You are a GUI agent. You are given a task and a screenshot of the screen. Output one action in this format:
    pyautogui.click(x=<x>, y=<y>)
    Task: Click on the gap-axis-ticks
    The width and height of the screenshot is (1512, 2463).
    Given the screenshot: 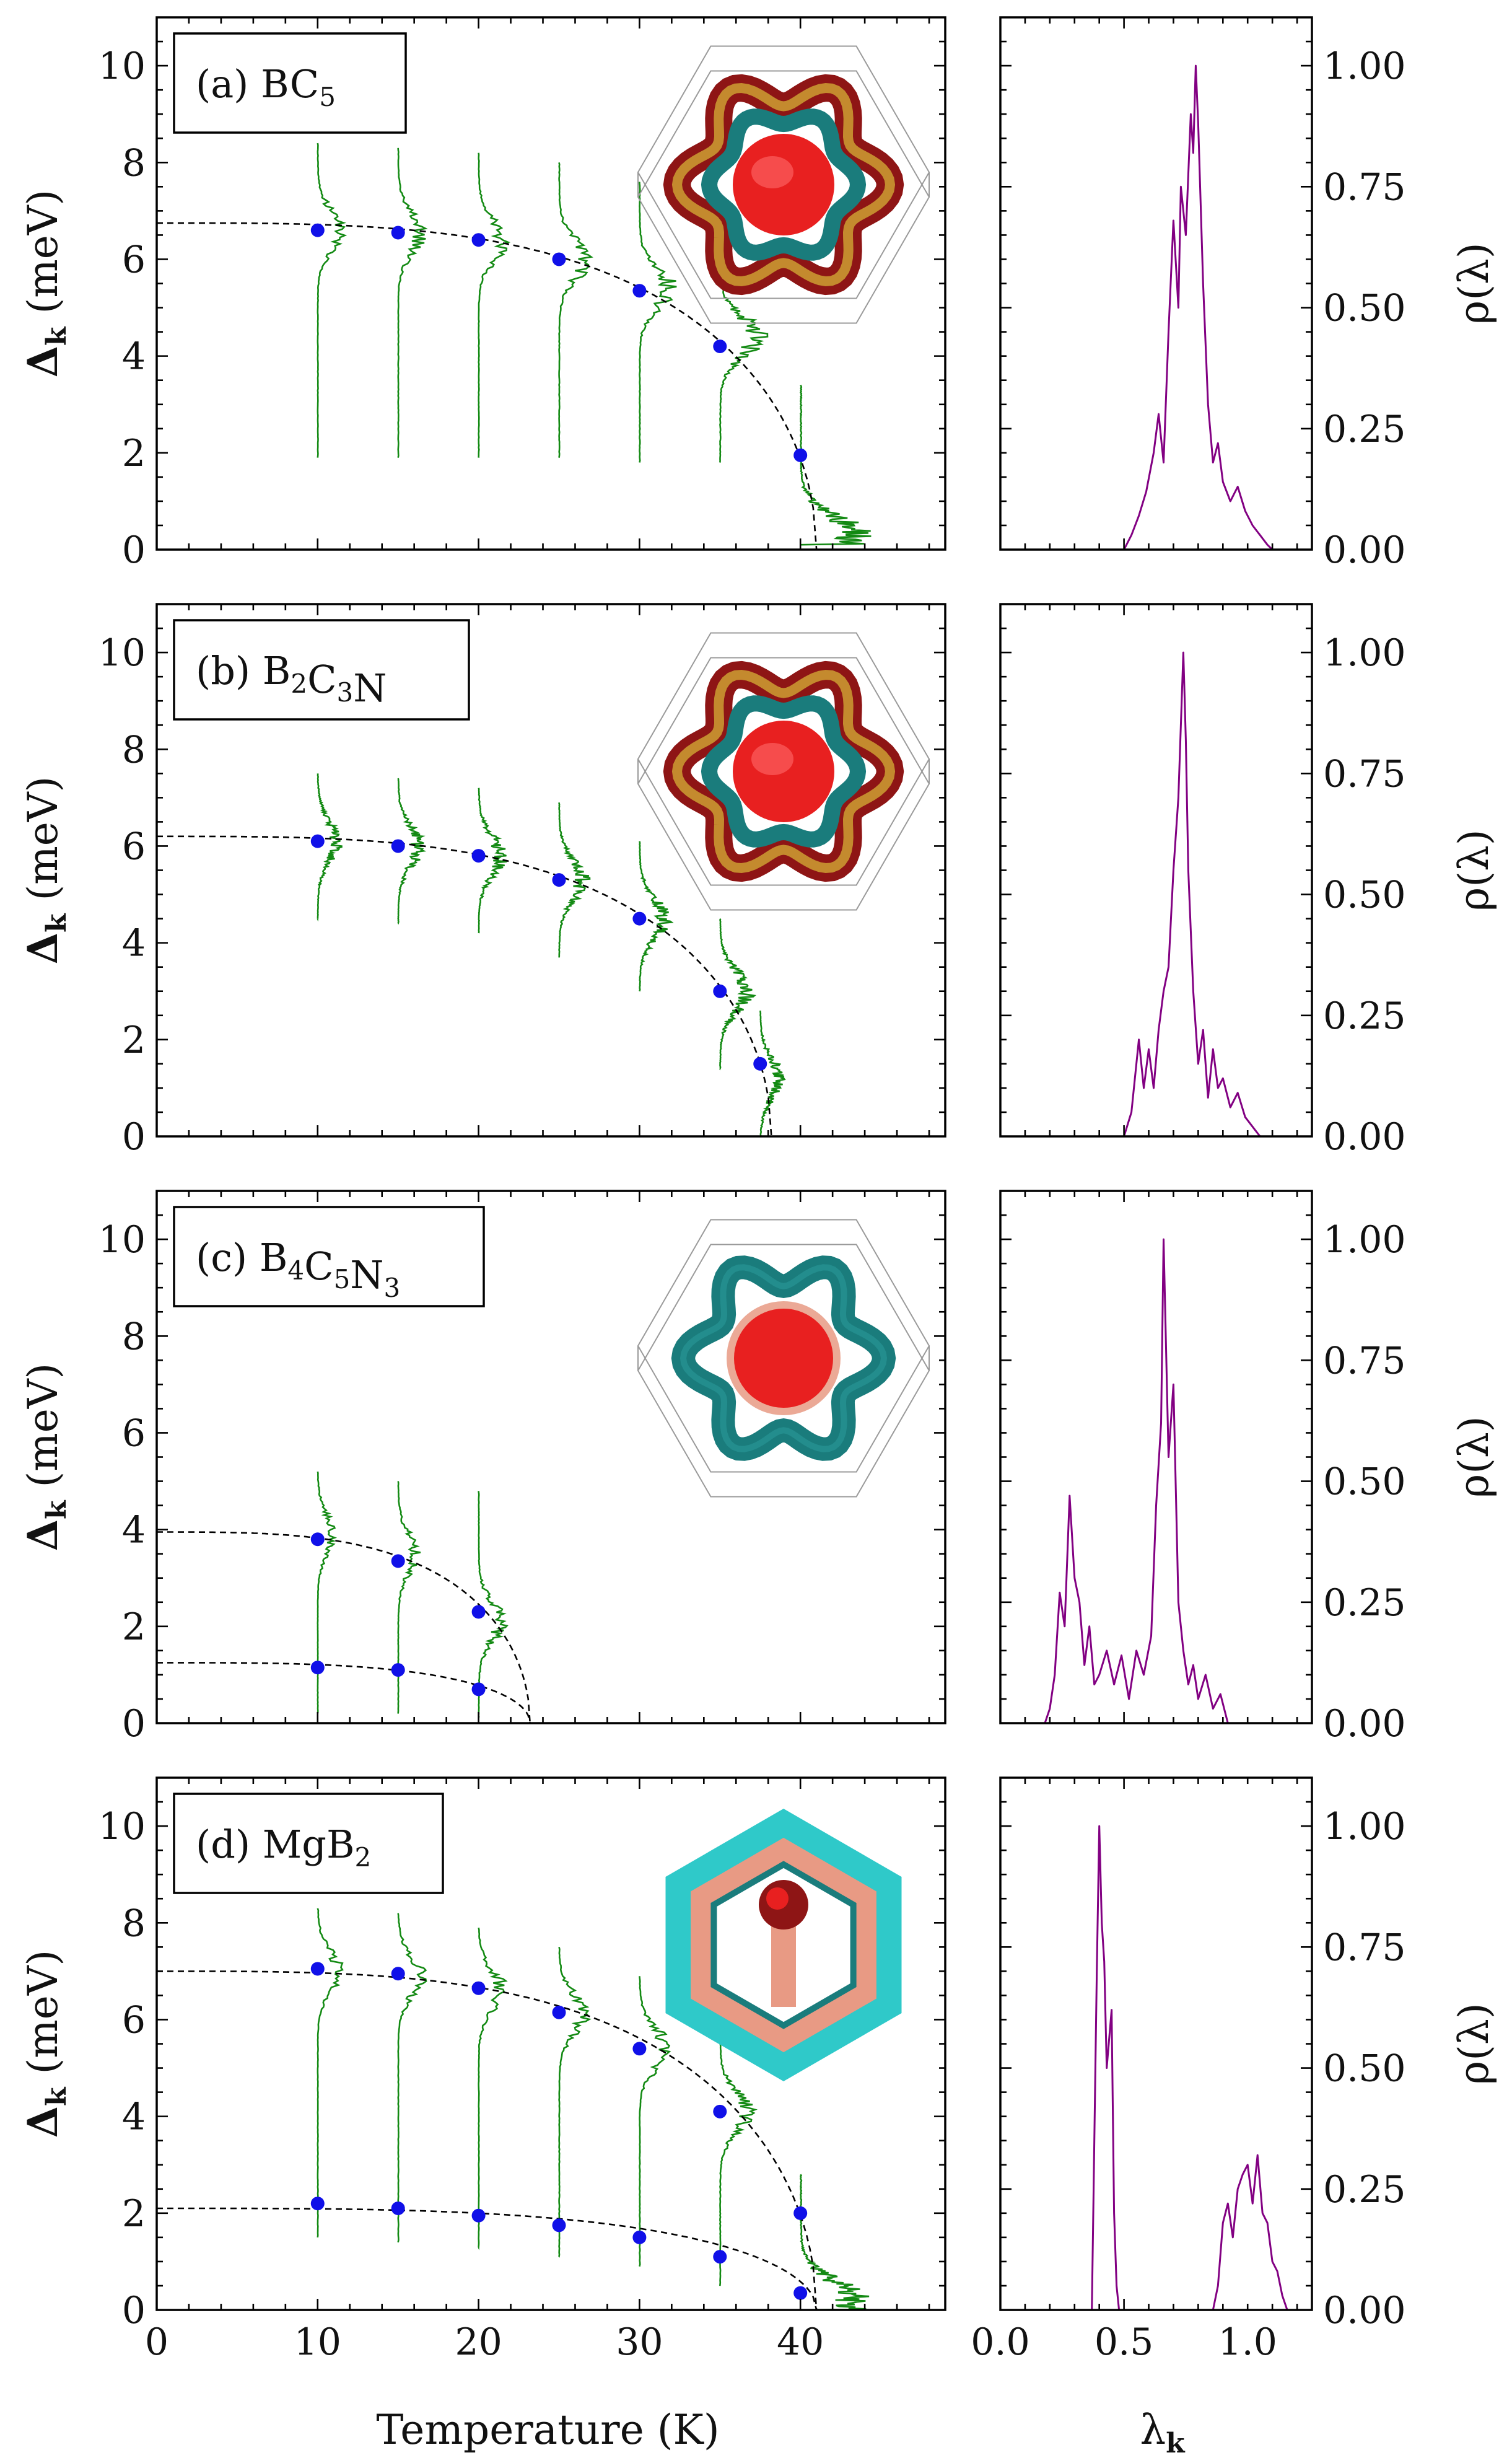 What is the action you would take?
    pyautogui.click(x=550, y=2043)
    